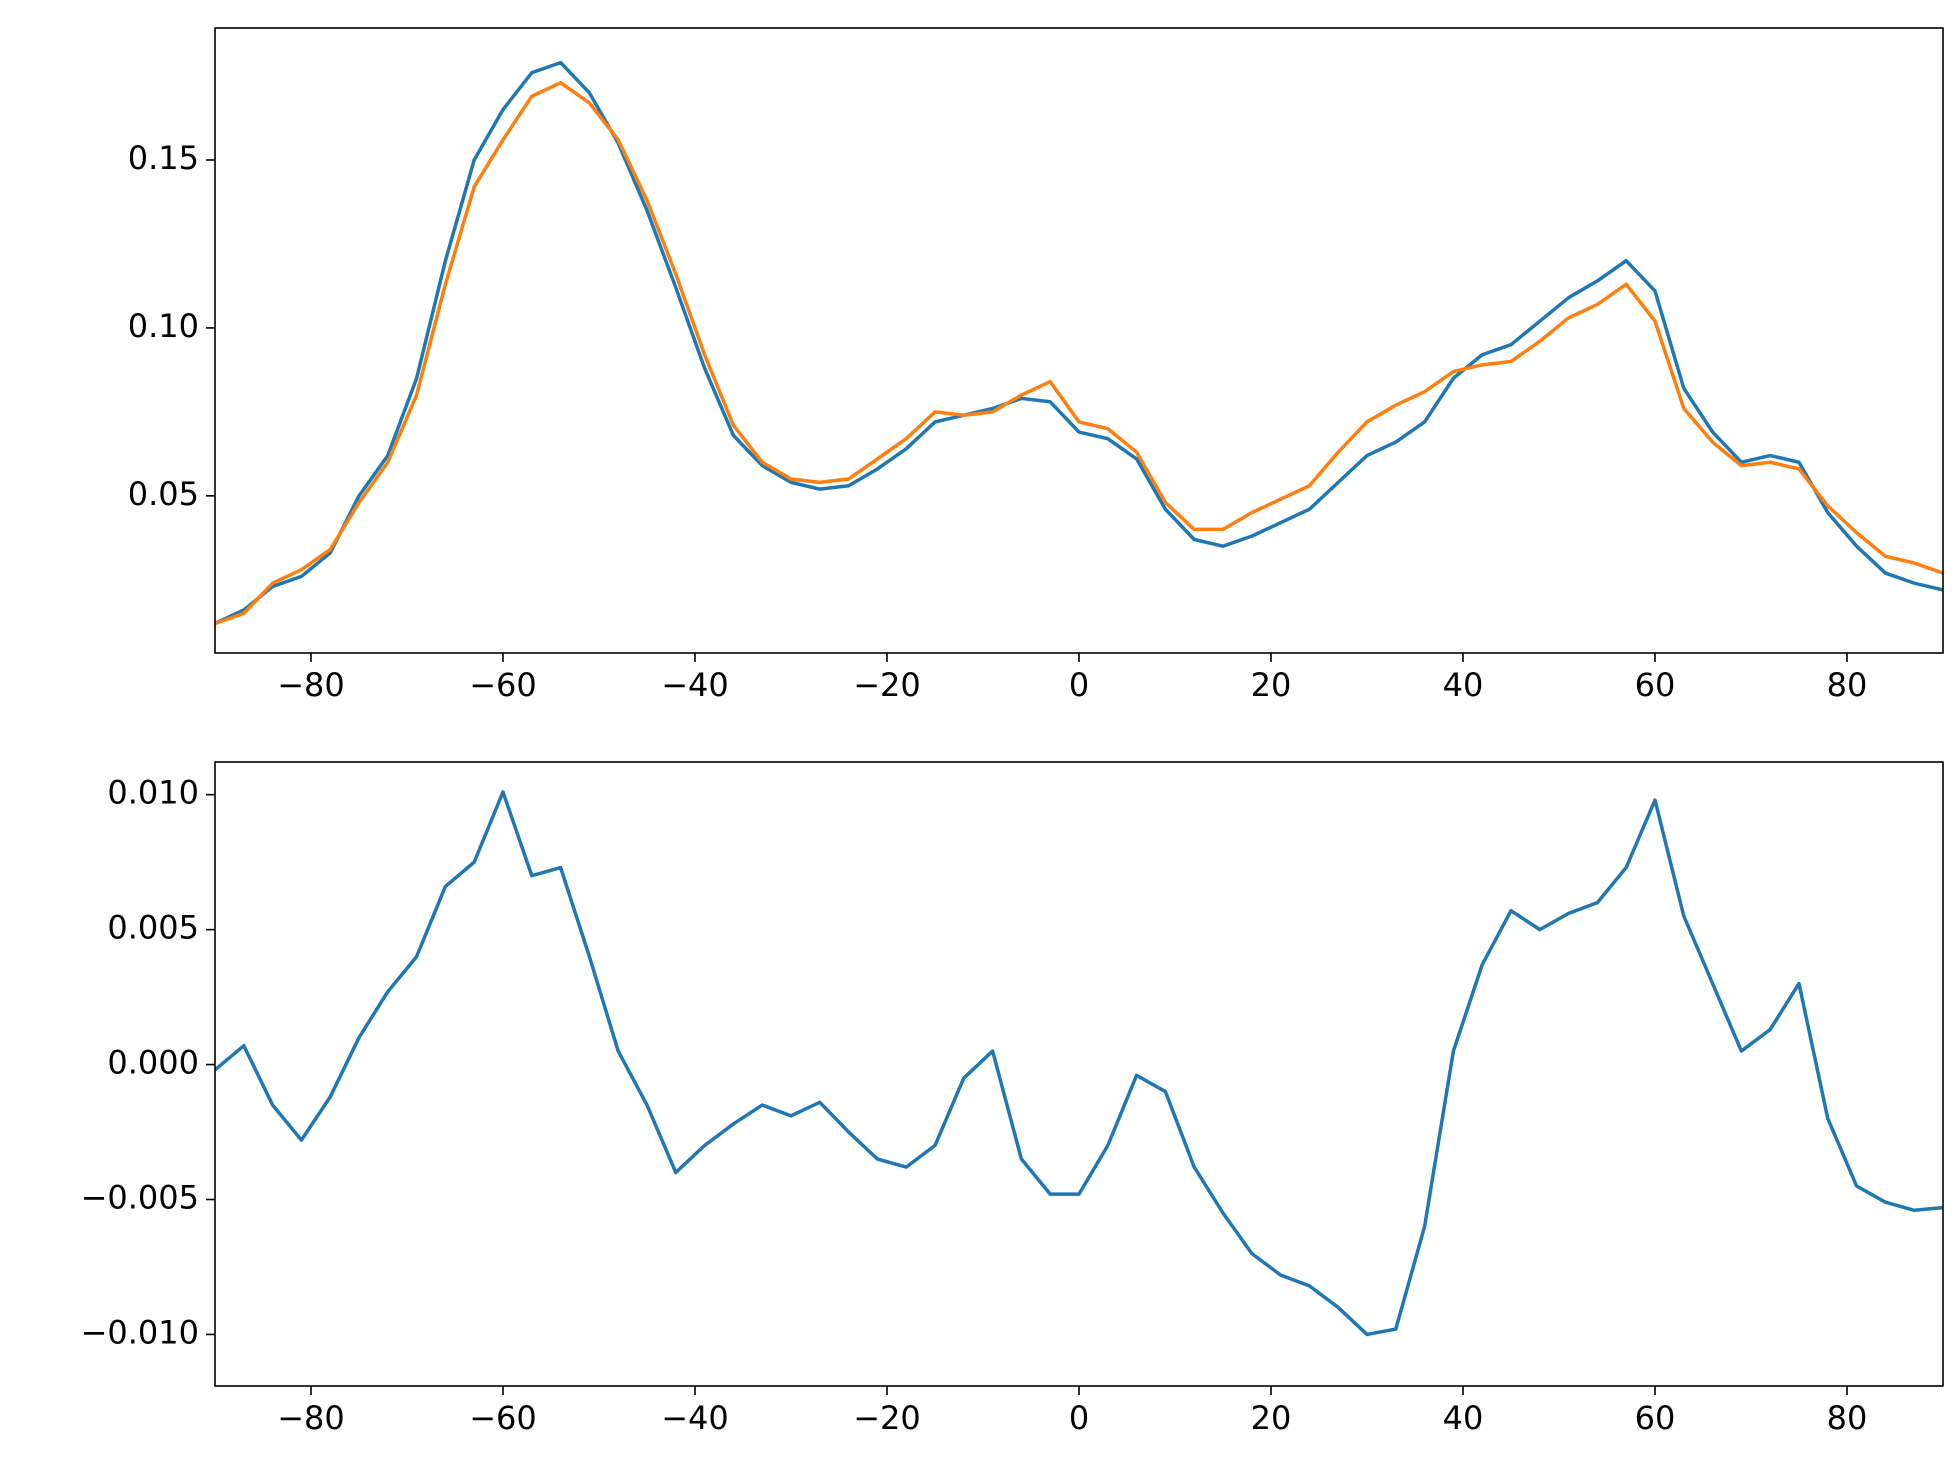 The height and width of the screenshot is (1474, 1954). I want to click on y-tick-label: 0.15, so click(163, 158).